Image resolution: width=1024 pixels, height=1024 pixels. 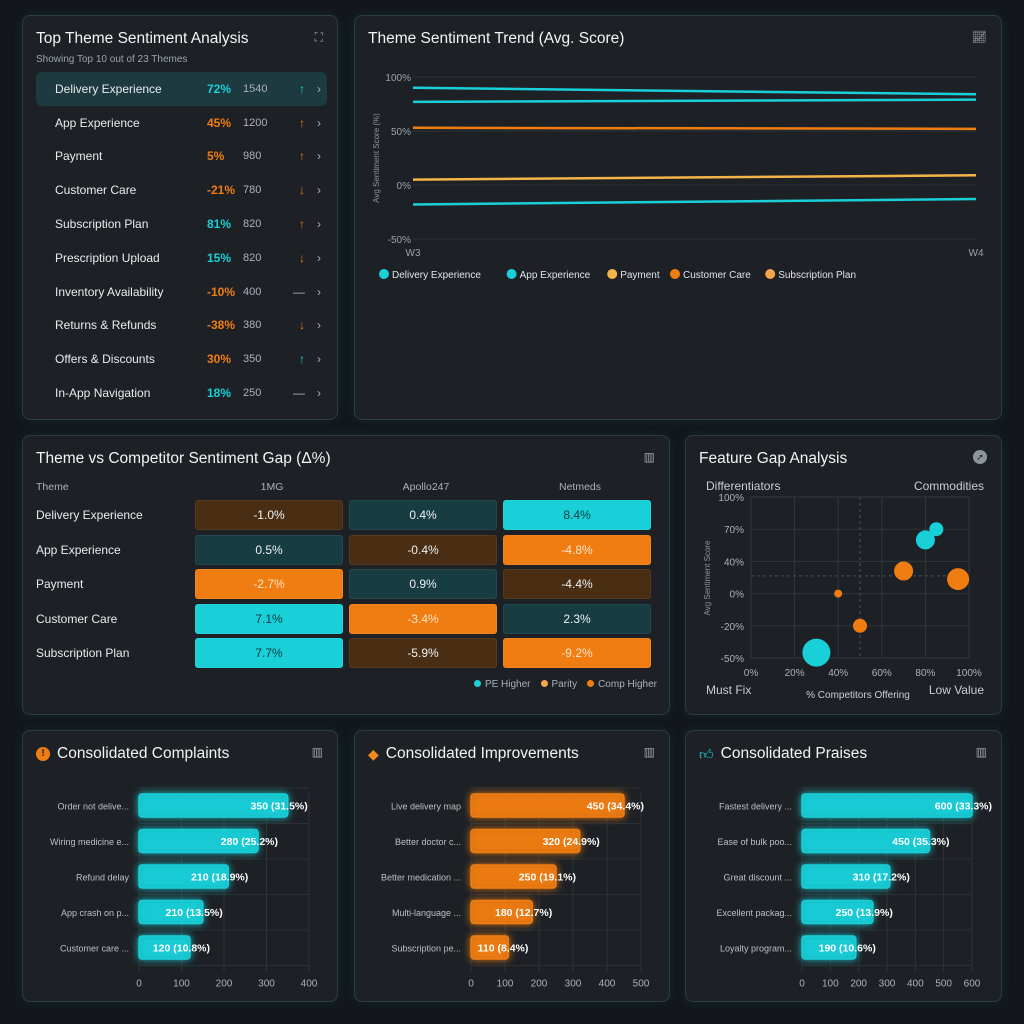 What do you see at coordinates (979, 37) in the screenshot?
I see `chart-icon: 📈︎` at bounding box center [979, 37].